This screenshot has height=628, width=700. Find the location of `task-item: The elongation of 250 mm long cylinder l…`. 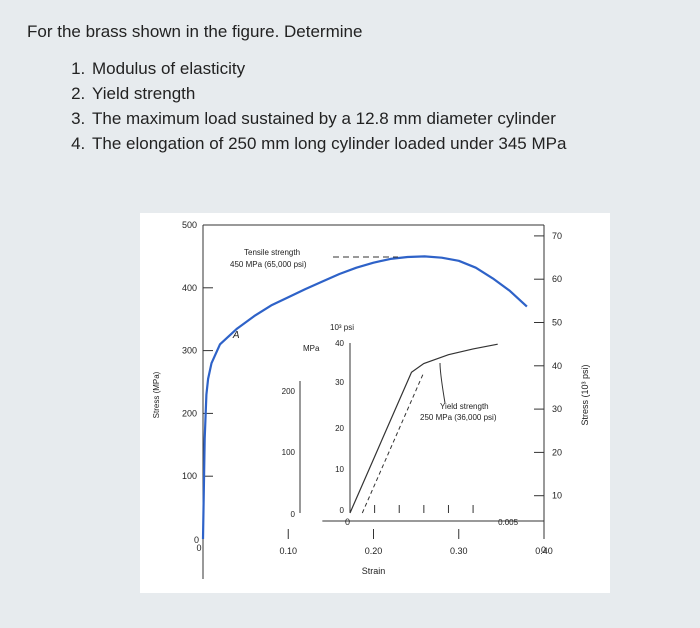

task-item: The elongation of 250 mm long cylinder l… is located at coordinates (383, 143).